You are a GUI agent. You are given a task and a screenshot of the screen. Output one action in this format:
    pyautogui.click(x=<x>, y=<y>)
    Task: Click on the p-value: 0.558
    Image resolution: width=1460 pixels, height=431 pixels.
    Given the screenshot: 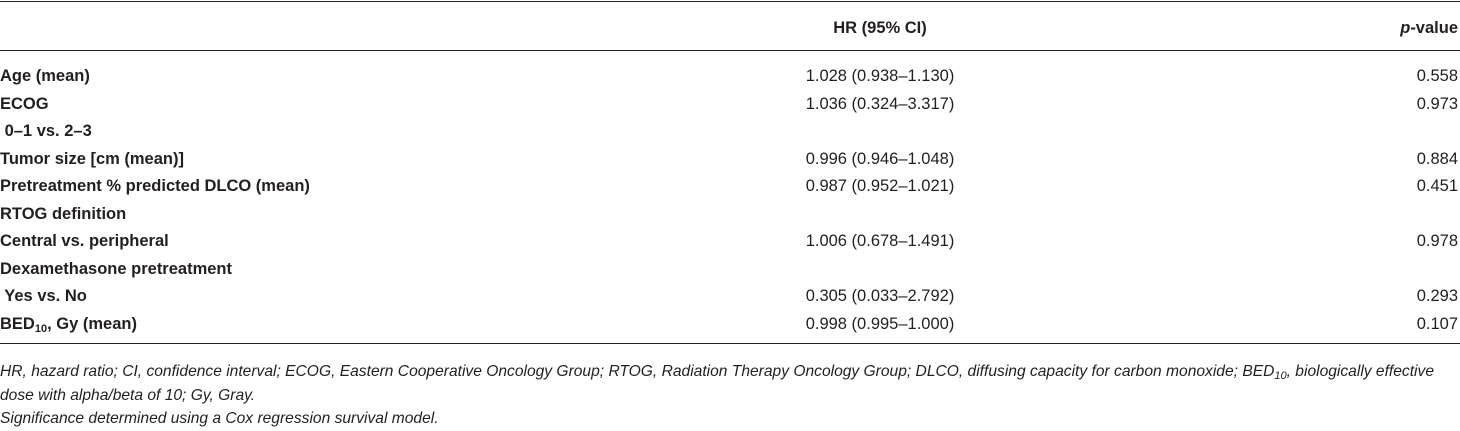 What is the action you would take?
    pyautogui.click(x=1437, y=76)
    